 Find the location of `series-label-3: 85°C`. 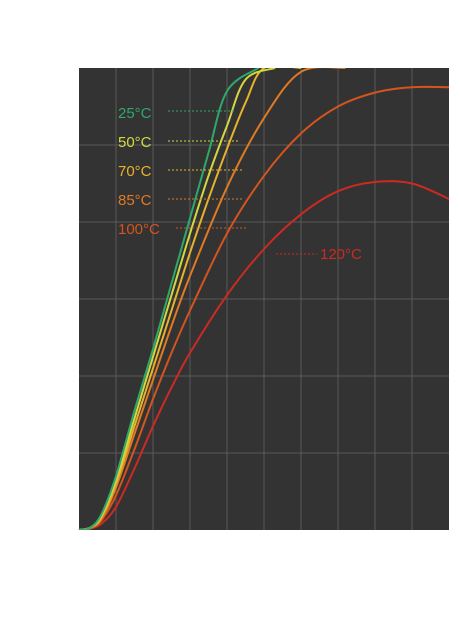

series-label-3: 85°C is located at coordinates (135, 200).